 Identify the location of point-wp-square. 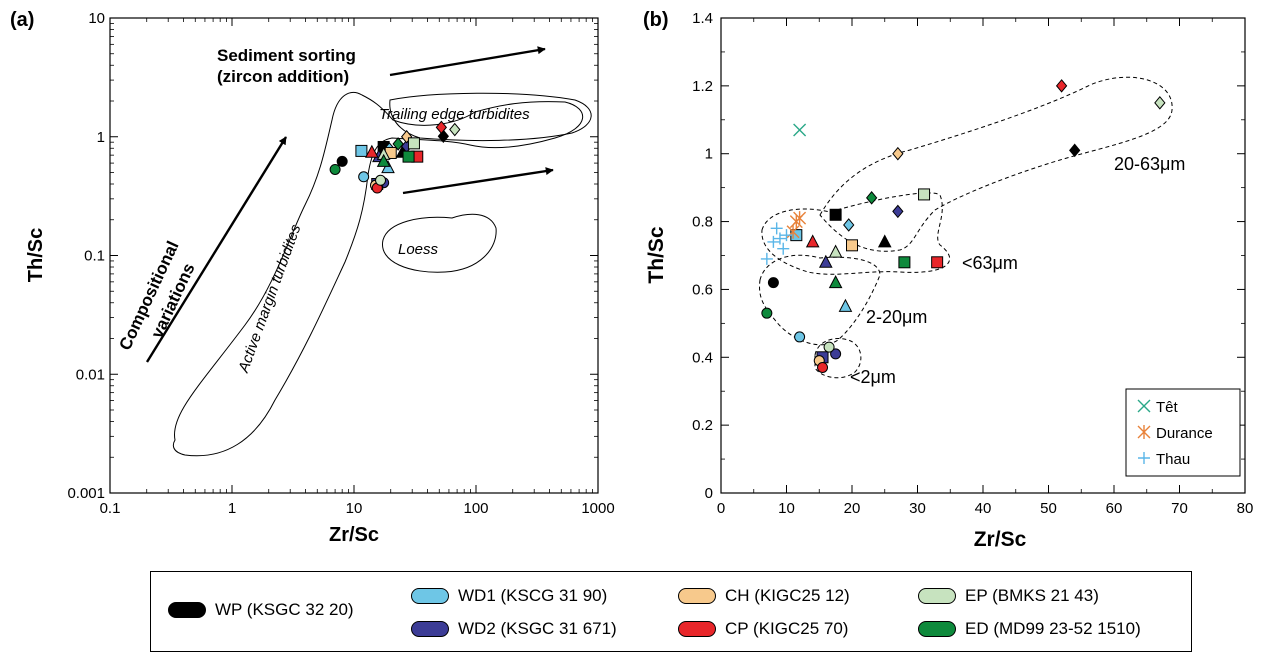
(835, 214).